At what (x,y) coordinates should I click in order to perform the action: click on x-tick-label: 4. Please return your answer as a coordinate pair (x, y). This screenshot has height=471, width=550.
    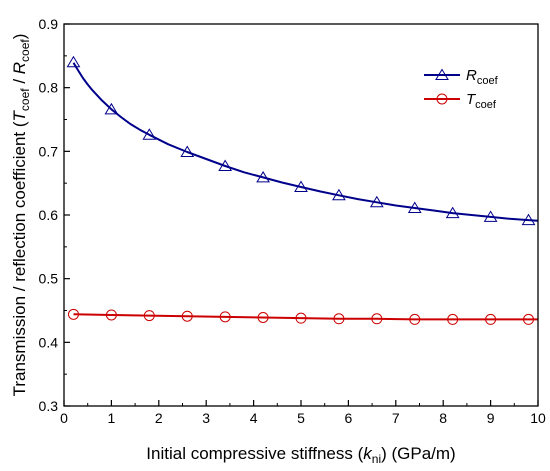
    Looking at the image, I should click on (254, 418).